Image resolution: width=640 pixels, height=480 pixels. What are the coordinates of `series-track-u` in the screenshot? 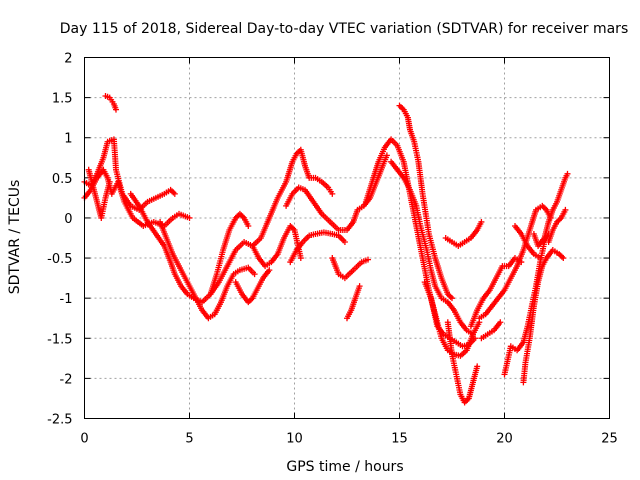 It's located at (515, 262).